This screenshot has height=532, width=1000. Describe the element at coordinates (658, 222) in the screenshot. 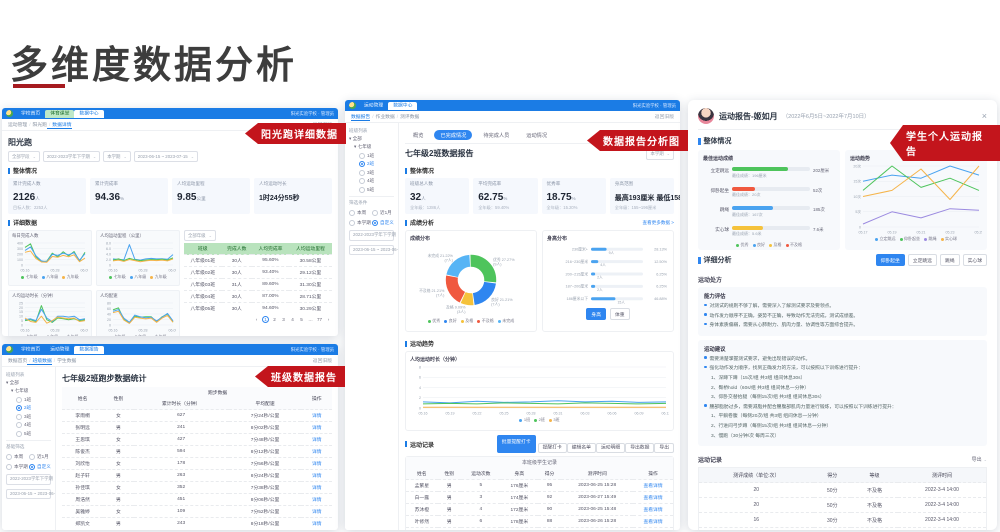

I see `more-data-link: 查看更多数据 >` at that location.